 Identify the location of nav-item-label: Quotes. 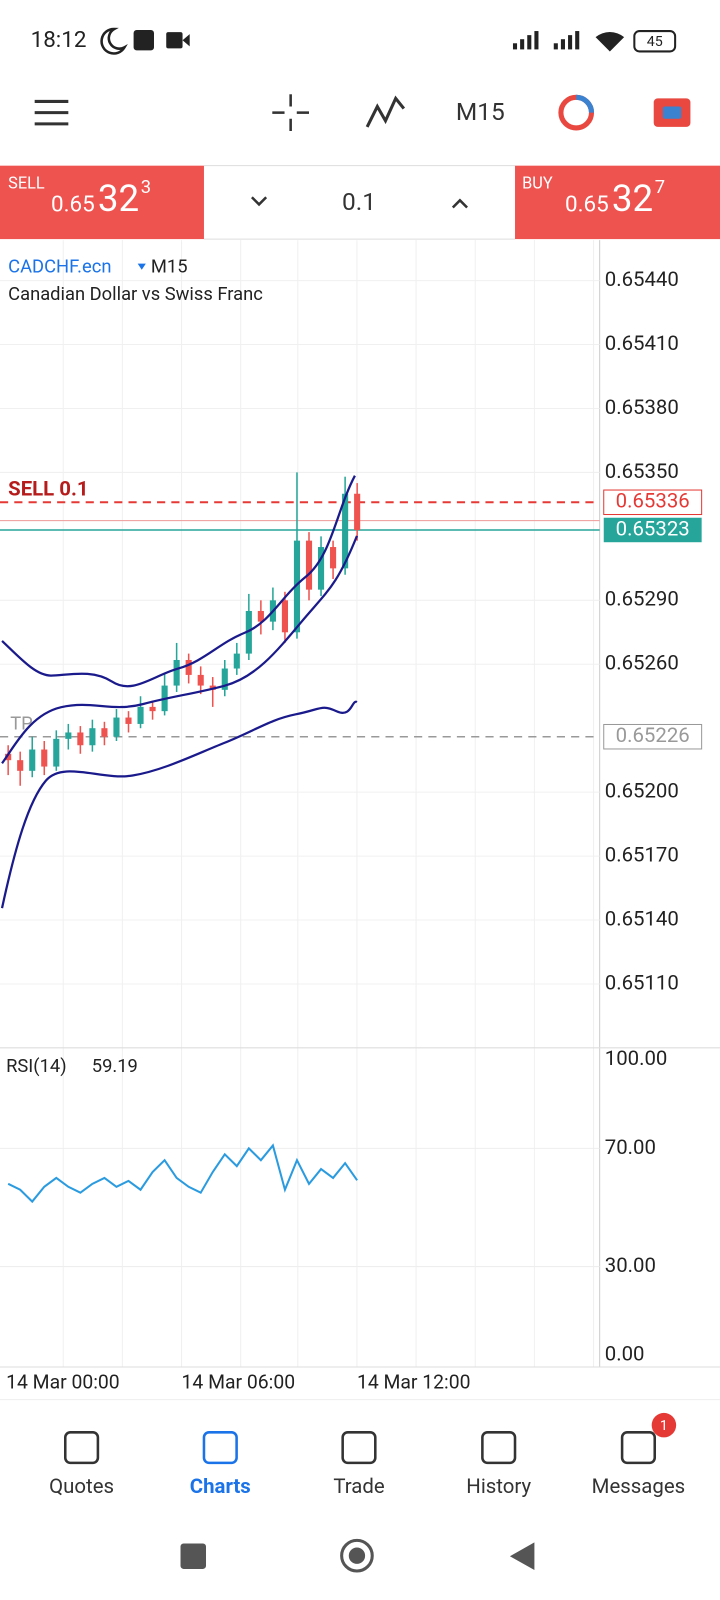
(81, 1486).